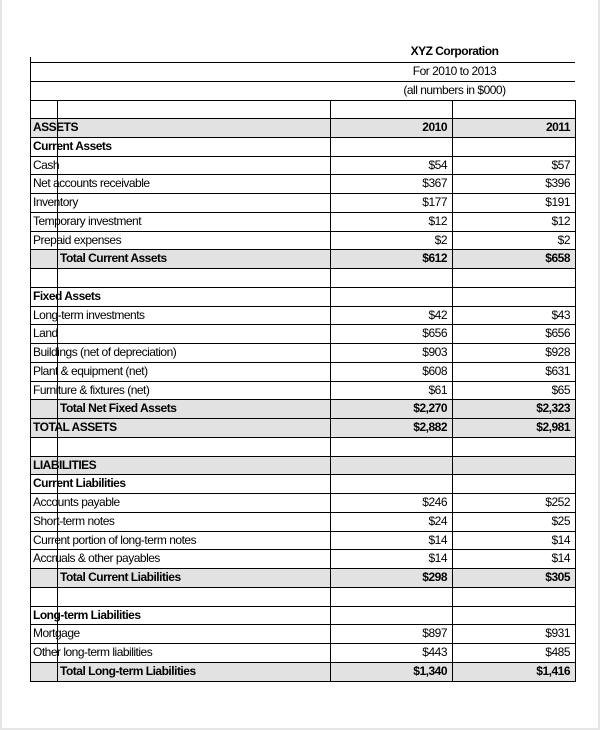  What do you see at coordinates (434, 577) in the screenshot?
I see `cell-2010: $298` at bounding box center [434, 577].